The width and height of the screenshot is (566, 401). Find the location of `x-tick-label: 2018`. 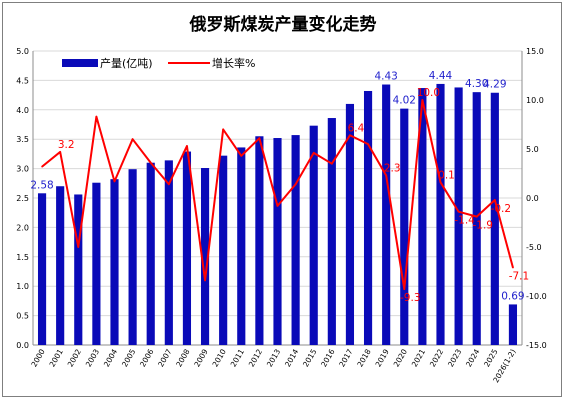

x-tick-label: 2018 is located at coordinates (363, 357).